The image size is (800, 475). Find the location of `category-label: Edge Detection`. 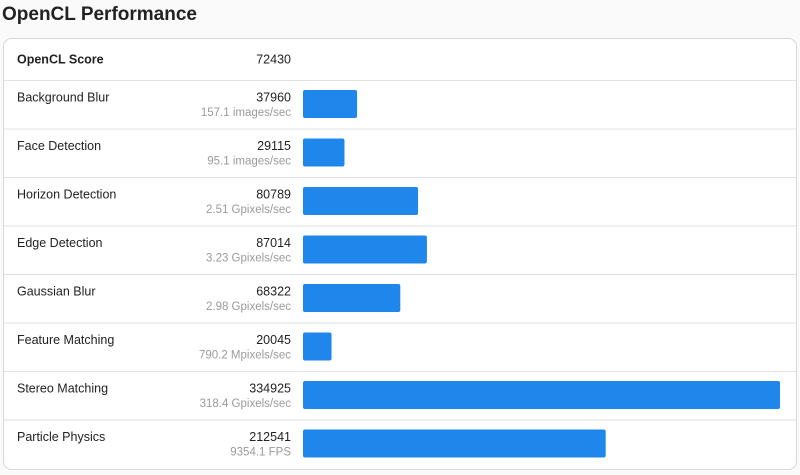

category-label: Edge Detection is located at coordinates (60, 243).